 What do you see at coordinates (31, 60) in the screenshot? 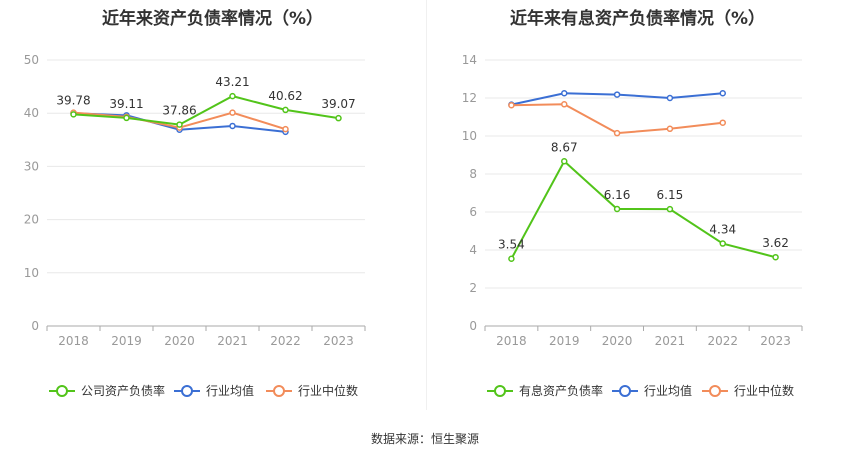
I see `y-tick-label: 50` at bounding box center [31, 60].